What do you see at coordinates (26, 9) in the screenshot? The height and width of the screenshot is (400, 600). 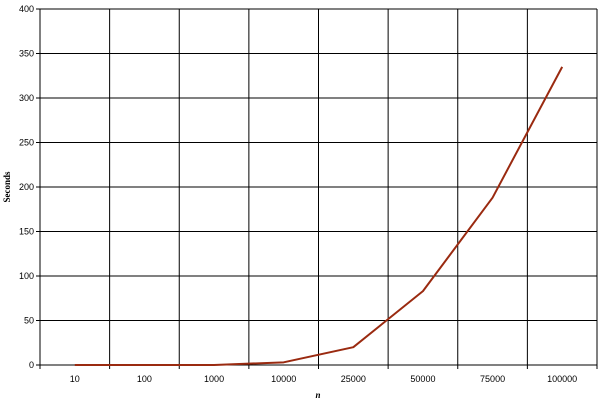 I see `y-tick-label: 400` at bounding box center [26, 9].